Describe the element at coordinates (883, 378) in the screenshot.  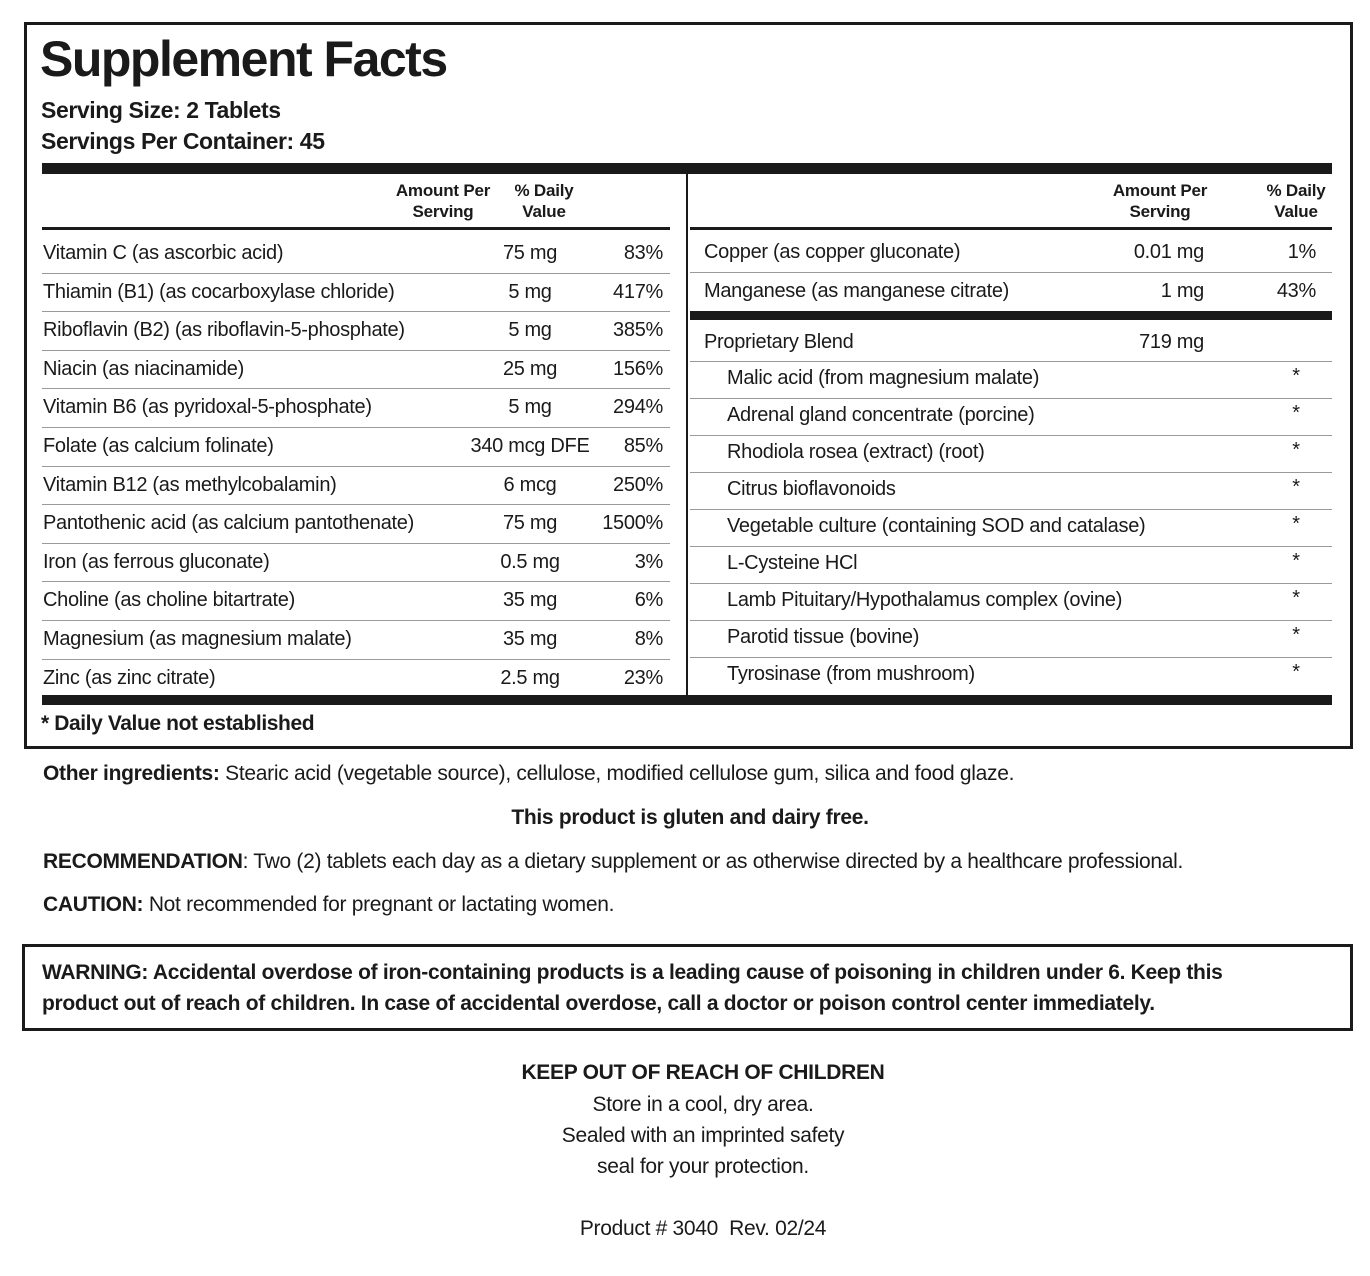
I see `blend-item: Malic acid (from magnesium malate)` at that location.